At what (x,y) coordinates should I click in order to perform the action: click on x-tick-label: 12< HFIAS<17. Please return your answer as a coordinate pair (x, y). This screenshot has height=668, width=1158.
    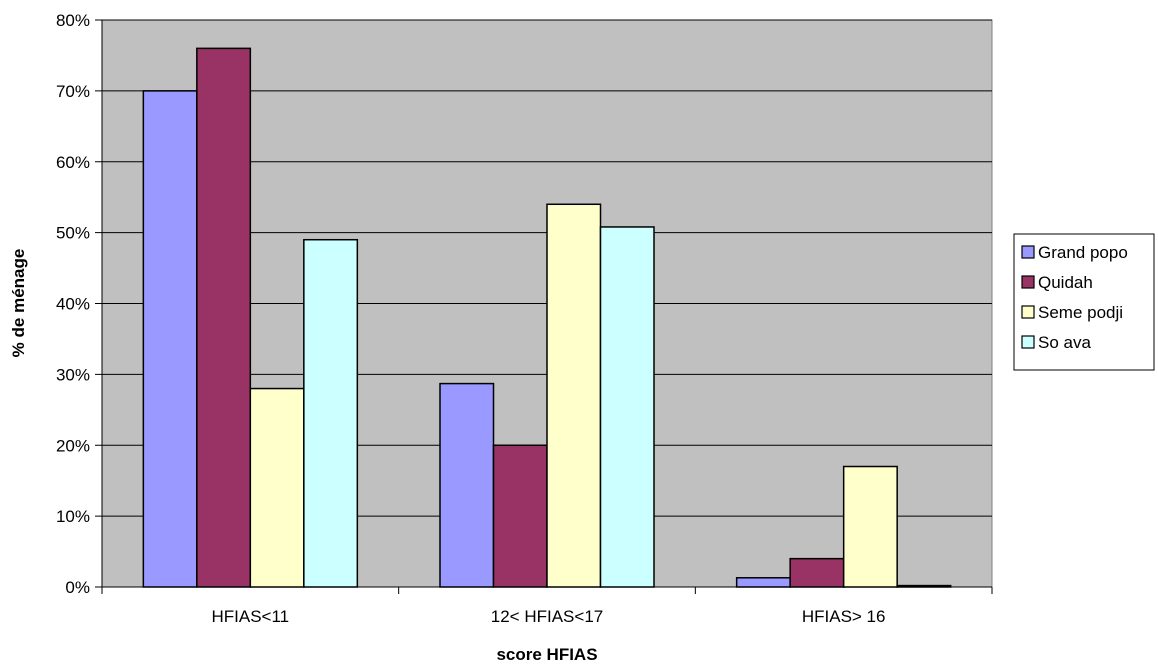
    Looking at the image, I should click on (547, 616).